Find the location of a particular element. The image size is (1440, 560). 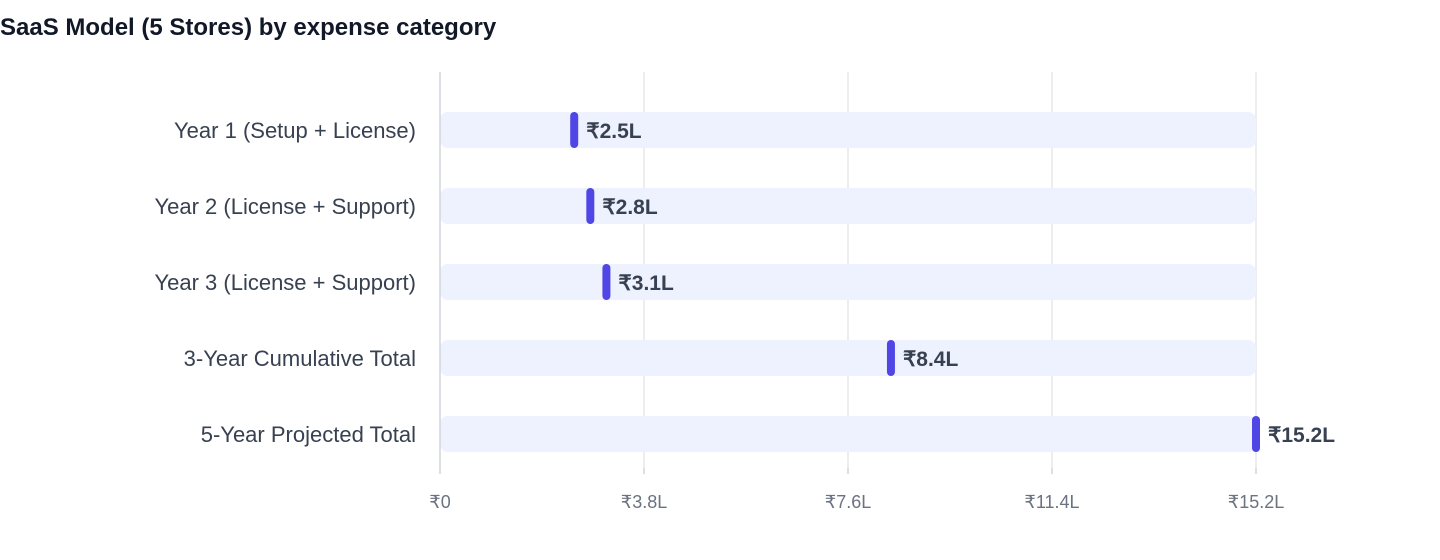

category-label: Year 3 (License + Support) is located at coordinates (285, 282).